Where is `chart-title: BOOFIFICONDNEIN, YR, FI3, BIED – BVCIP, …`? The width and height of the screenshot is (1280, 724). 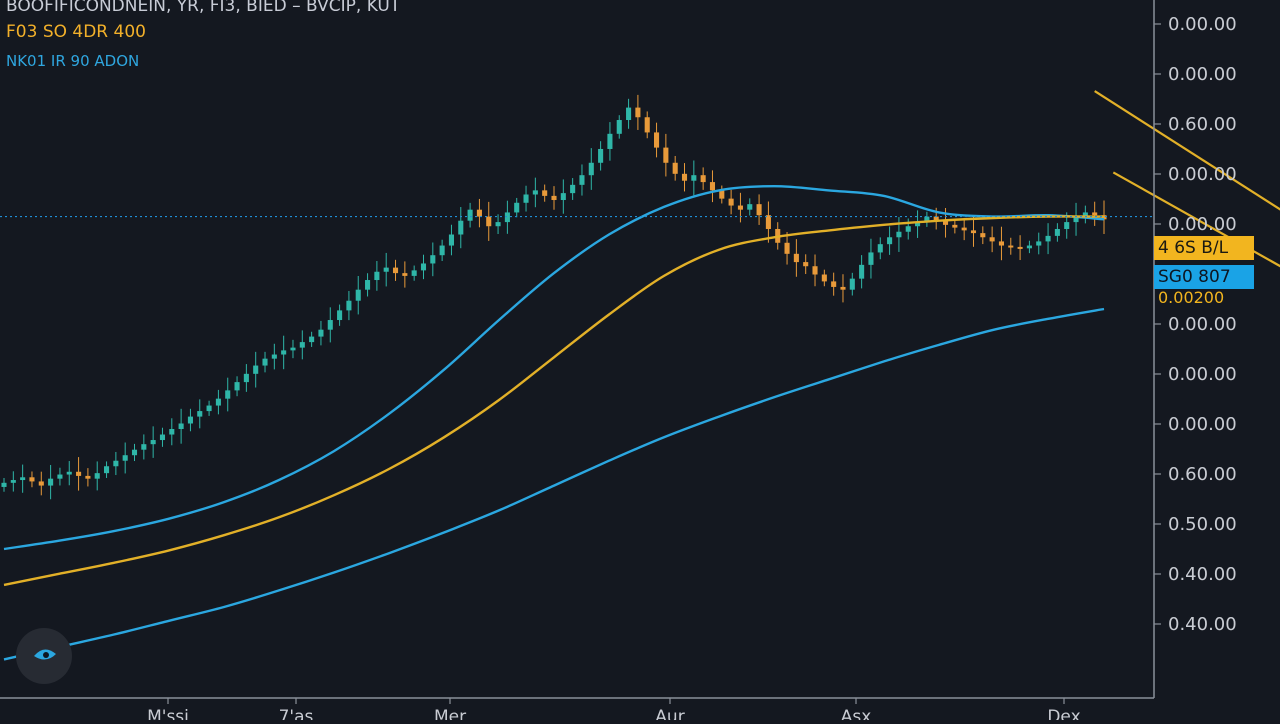
chart-title: BOOFIFICONDNEIN, YR, FI3, BIED – BVCIP, … is located at coordinates (203, 8).